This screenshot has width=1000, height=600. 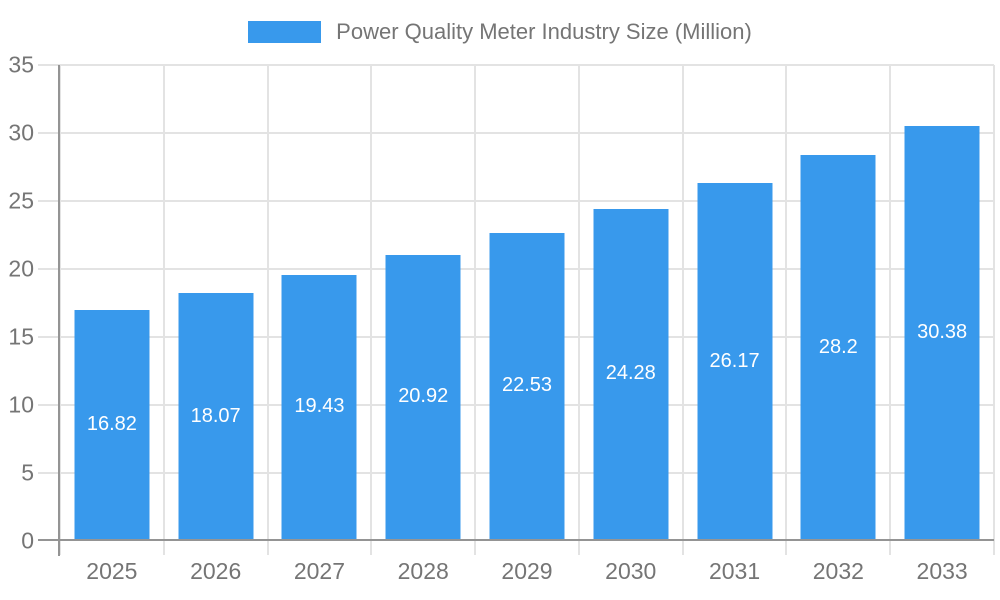 What do you see at coordinates (27, 472) in the screenshot?
I see `y-tick-label: 5` at bounding box center [27, 472].